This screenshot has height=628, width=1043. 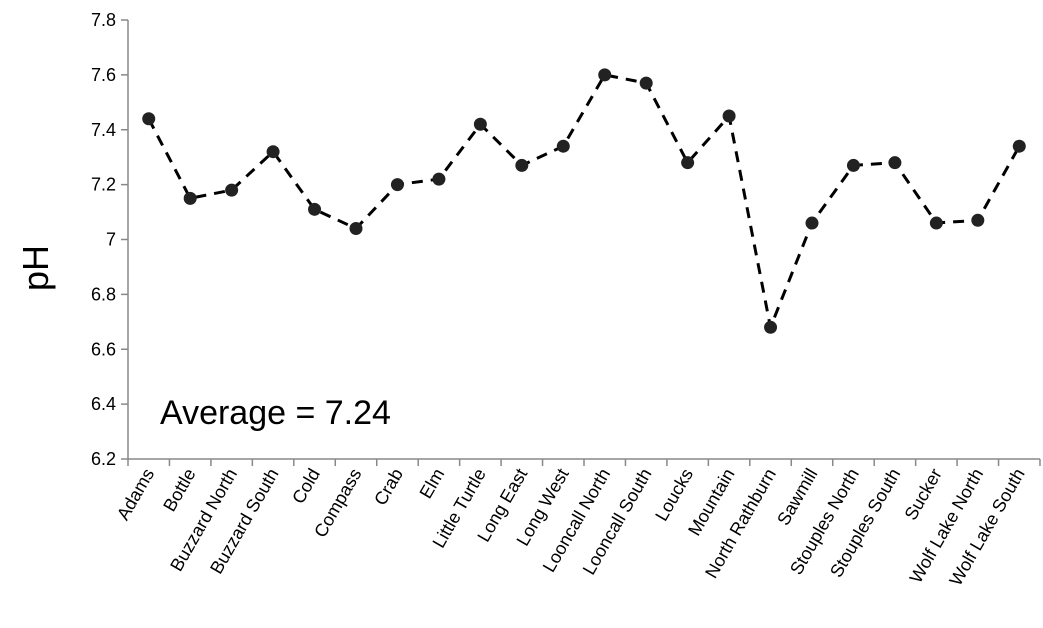 I want to click on y-tick-label: 7, so click(x=111, y=240).